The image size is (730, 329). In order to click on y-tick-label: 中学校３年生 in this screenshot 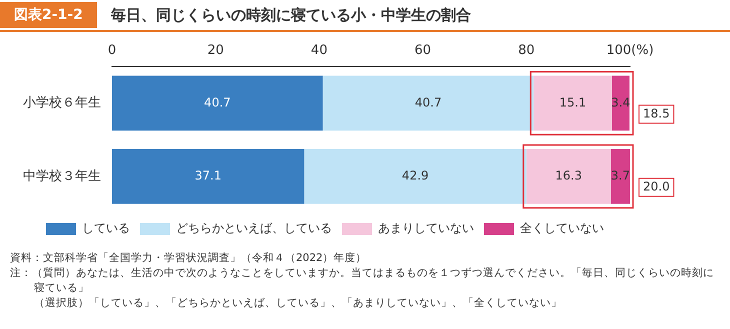, I will do `click(62, 176)`.